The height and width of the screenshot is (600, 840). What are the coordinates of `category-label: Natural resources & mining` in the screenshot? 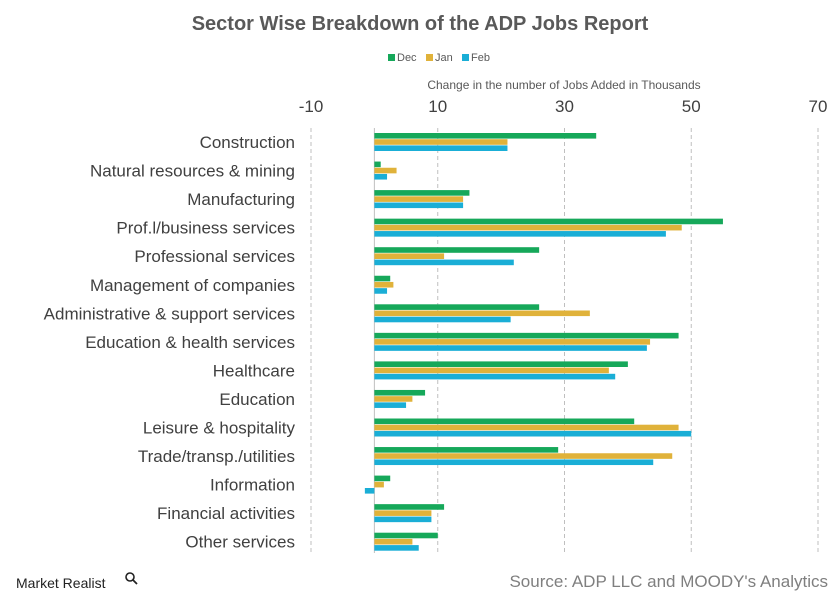 It's located at (192, 171).